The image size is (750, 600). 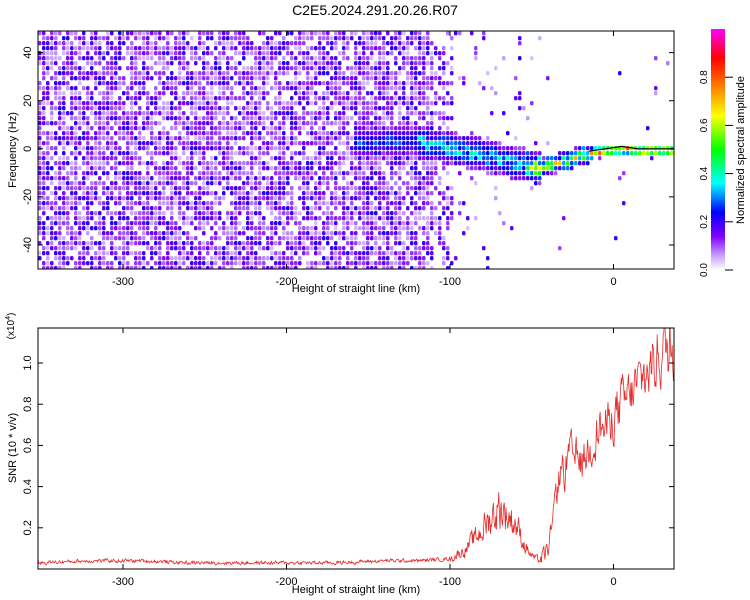 I want to click on snr-multiplier-close: ), so click(x=11, y=314).